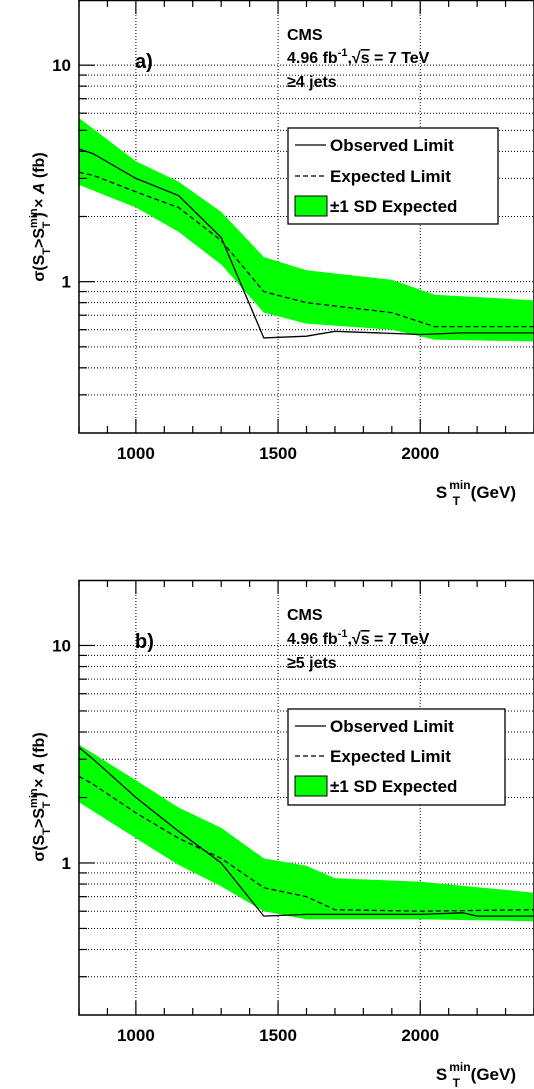 The image size is (534, 1089). I want to click on plot-area, so click(306, 833).